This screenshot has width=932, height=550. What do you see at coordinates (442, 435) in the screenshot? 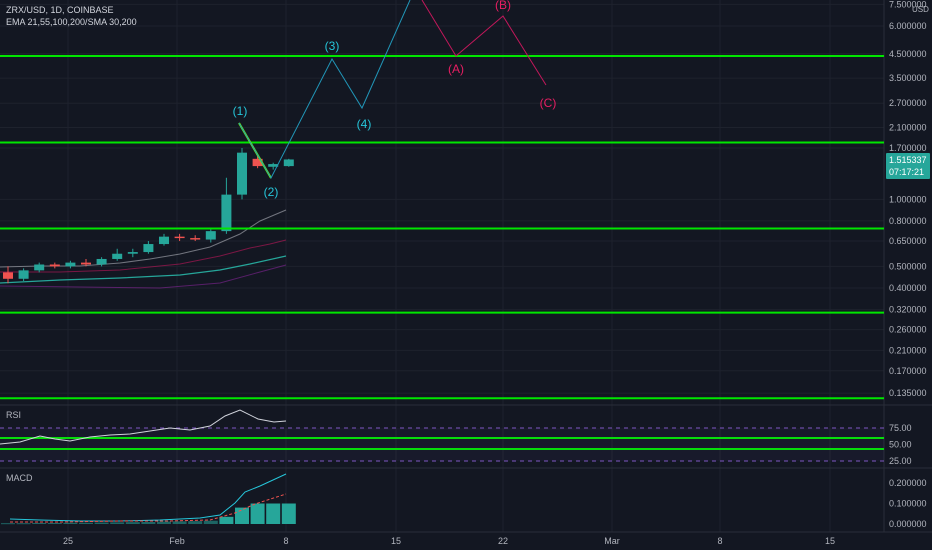
I see `rsi-pane: RSI` at bounding box center [442, 435].